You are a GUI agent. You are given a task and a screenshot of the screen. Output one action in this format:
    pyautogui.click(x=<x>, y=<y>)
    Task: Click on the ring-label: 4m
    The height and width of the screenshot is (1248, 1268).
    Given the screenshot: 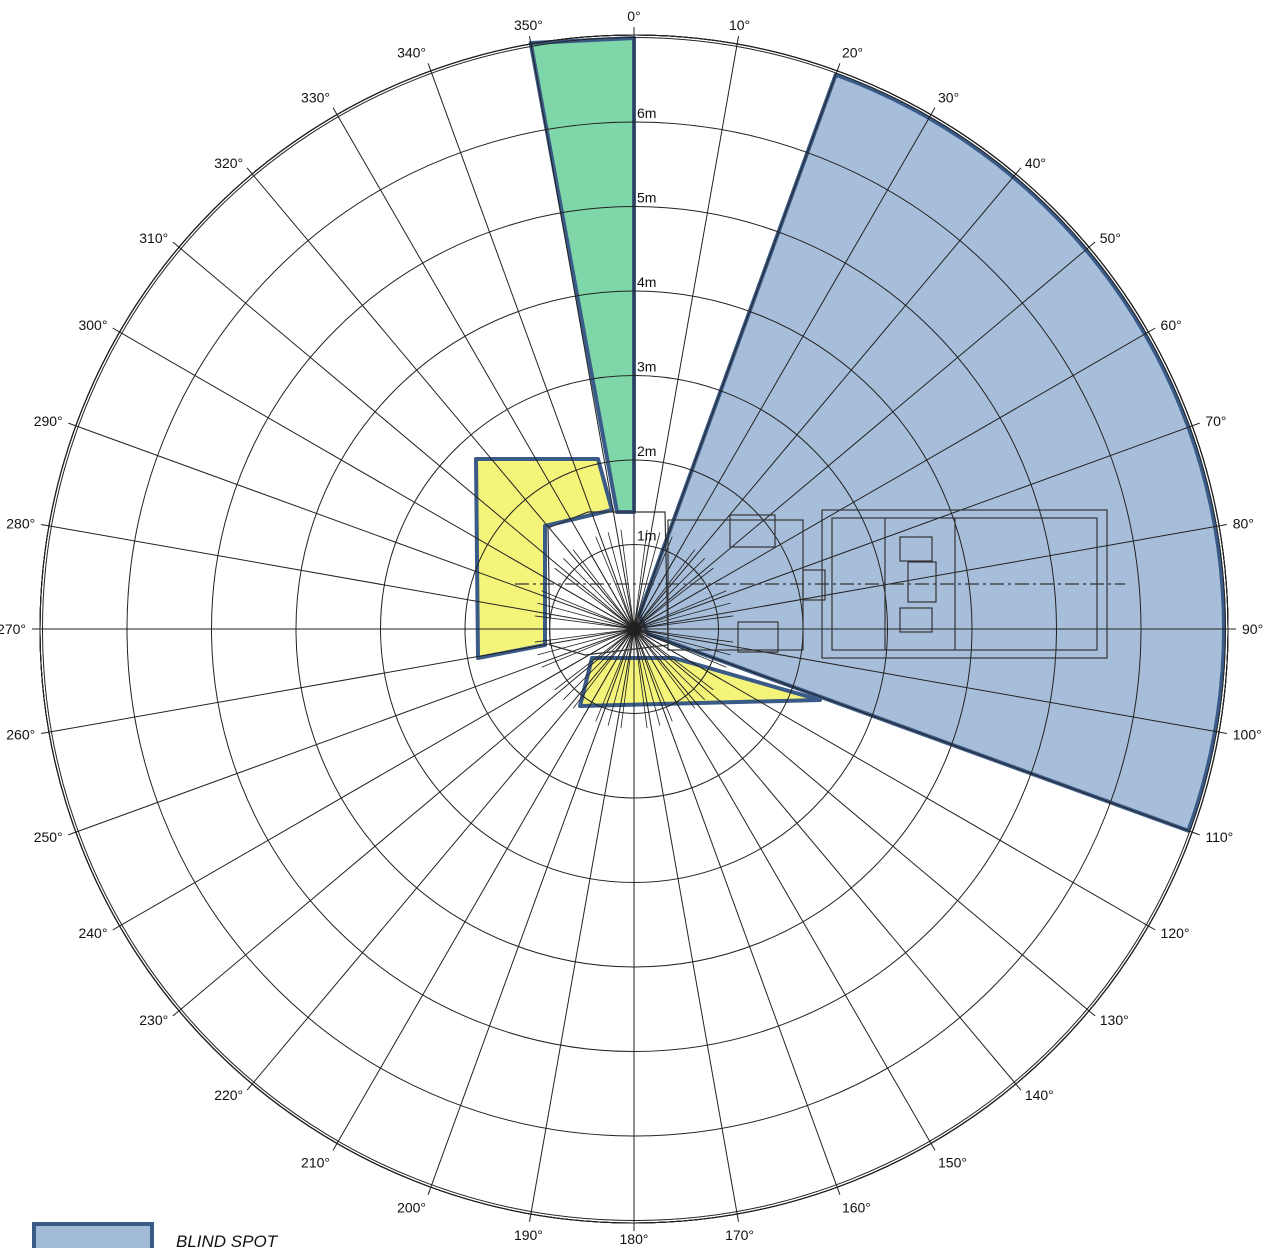 What is the action you would take?
    pyautogui.click(x=646, y=282)
    